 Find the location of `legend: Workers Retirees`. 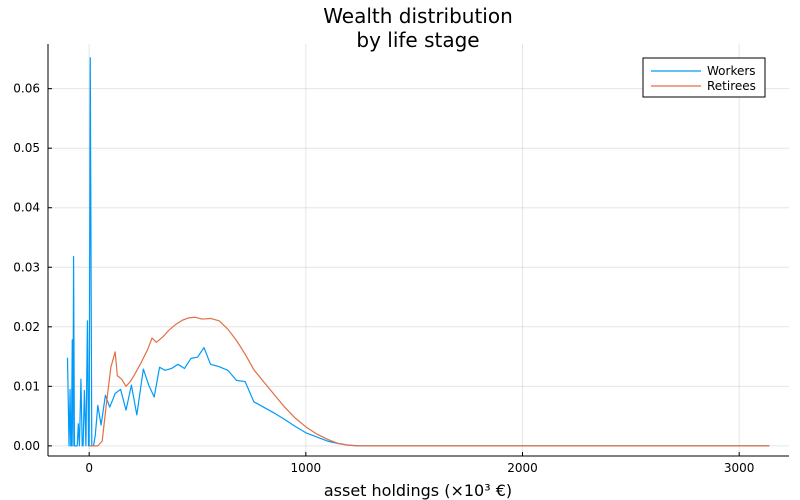

legend: Workers Retirees is located at coordinates (704, 77).